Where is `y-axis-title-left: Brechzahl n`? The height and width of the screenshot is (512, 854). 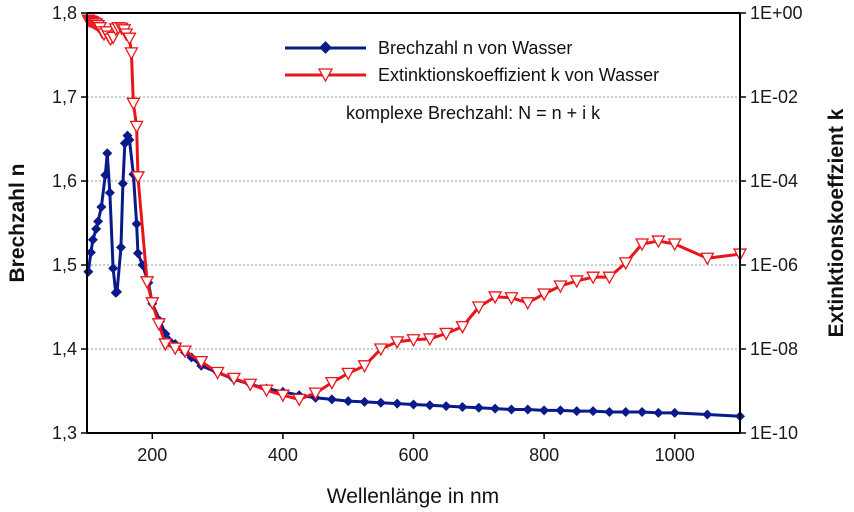
y-axis-title-left: Brechzahl n is located at coordinates (17, 222).